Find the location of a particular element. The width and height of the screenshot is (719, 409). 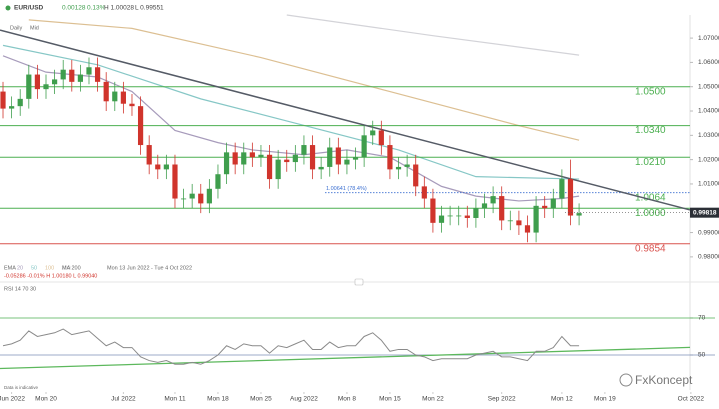

y-tick-label: 70 is located at coordinates (702, 318).